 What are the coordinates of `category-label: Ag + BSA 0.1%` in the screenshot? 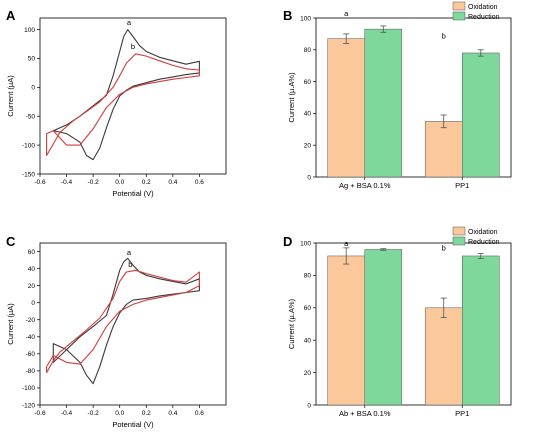 It's located at (365, 185).